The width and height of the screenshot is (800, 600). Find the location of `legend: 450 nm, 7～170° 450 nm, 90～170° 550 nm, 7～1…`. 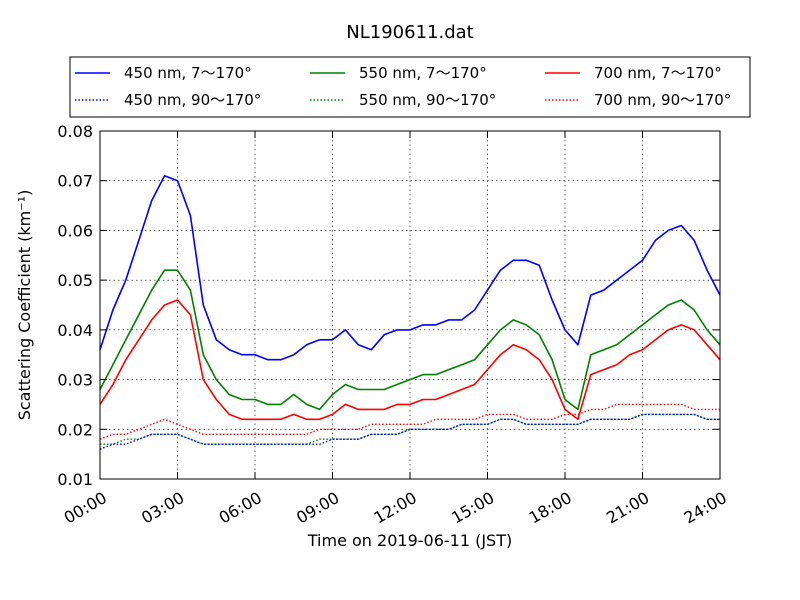

legend: 450 nm, 7～170° 450 nm, 90～170° 550 nm, 7～1… is located at coordinates (410, 87).